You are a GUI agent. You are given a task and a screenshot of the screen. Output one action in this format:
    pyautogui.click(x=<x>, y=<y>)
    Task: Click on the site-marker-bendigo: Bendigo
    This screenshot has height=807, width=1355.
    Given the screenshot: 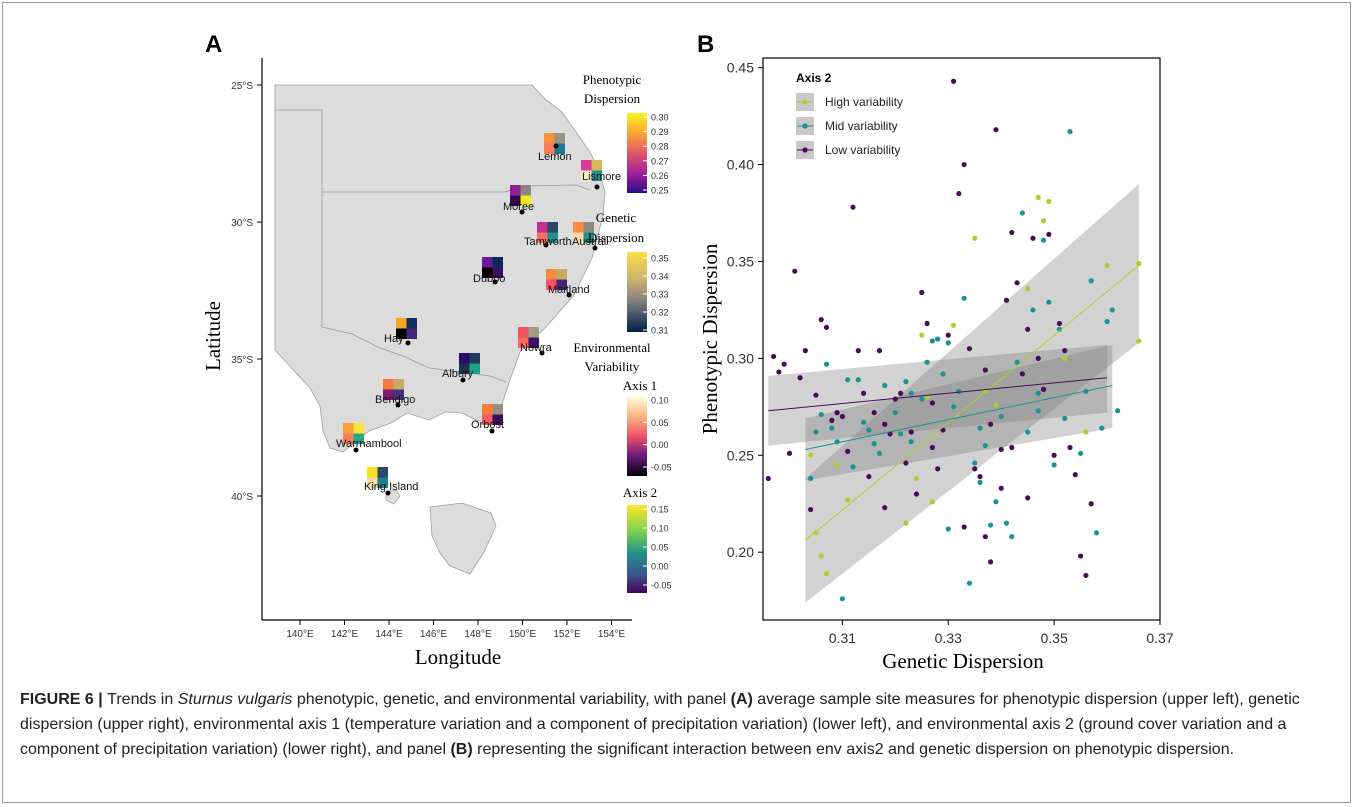 What is the action you would take?
    pyautogui.click(x=395, y=393)
    